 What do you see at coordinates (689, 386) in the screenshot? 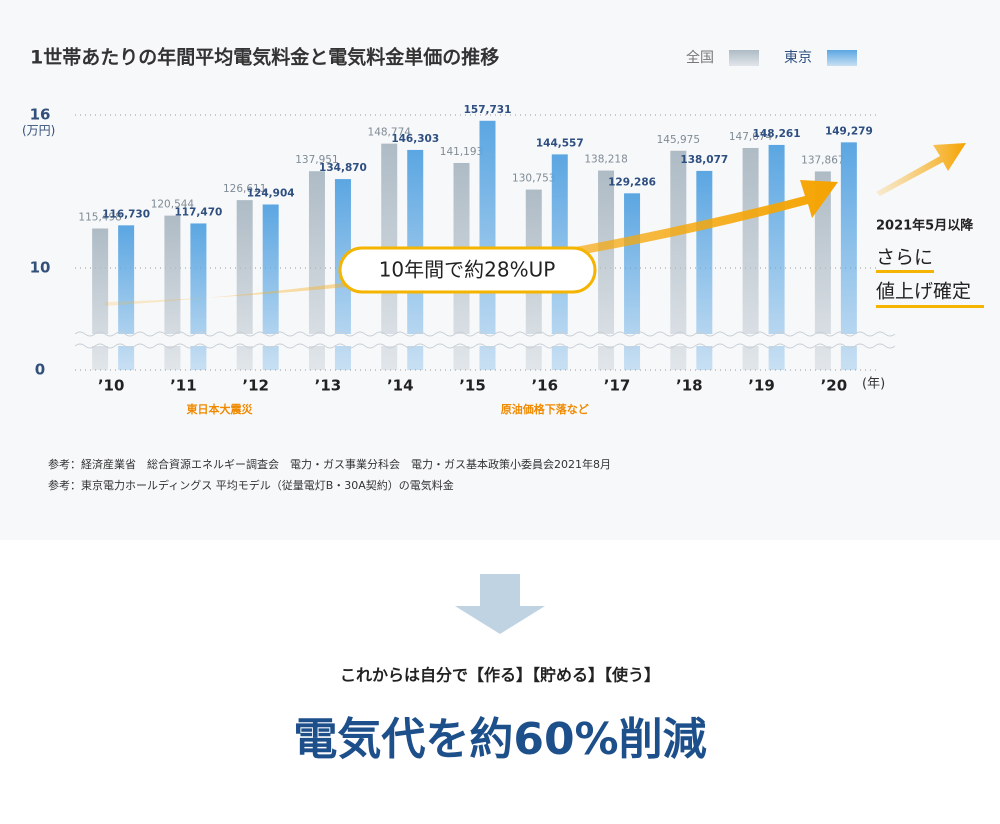
I see `x-tick-label: ’18` at bounding box center [689, 386].